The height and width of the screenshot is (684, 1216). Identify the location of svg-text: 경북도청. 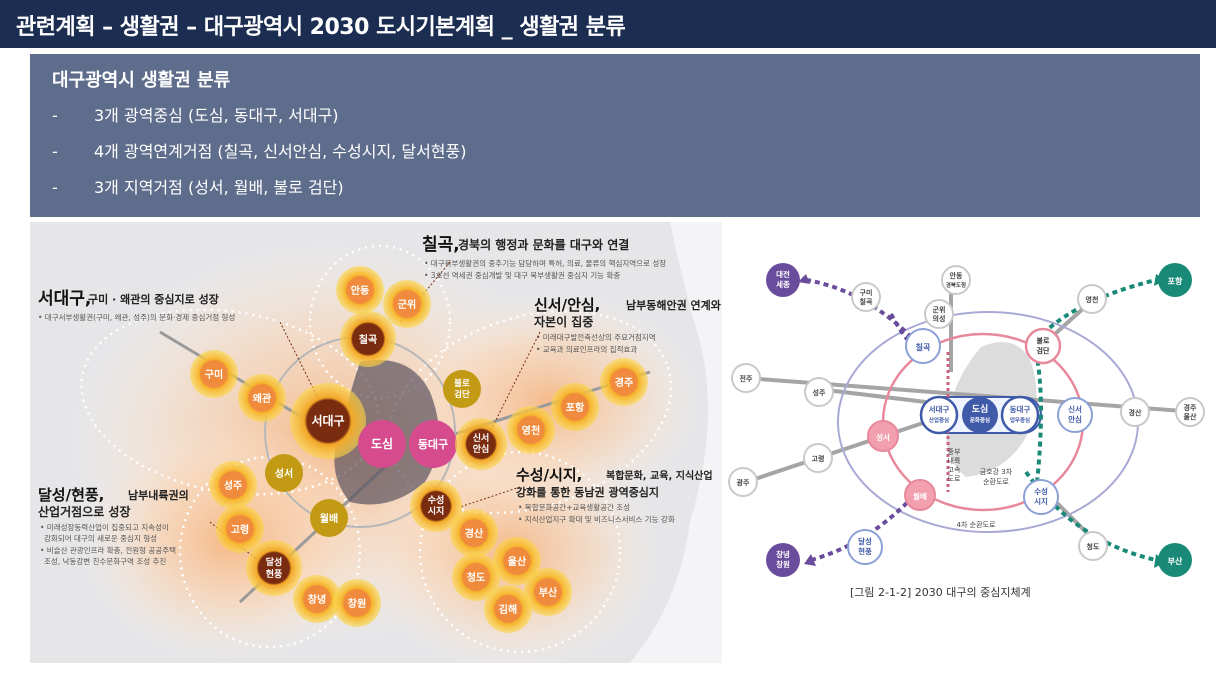
(956, 285).